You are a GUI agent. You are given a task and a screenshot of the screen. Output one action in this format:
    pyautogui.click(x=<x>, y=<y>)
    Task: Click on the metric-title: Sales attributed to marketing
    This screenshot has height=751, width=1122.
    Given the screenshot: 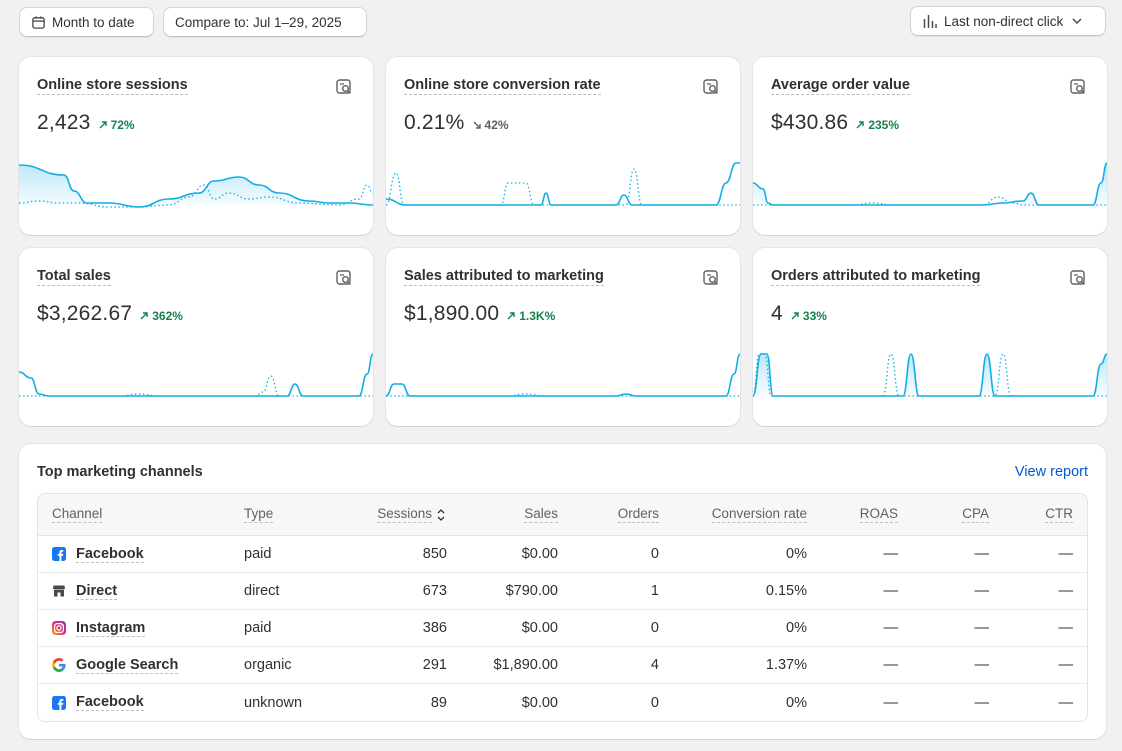 What is the action you would take?
    pyautogui.click(x=504, y=277)
    